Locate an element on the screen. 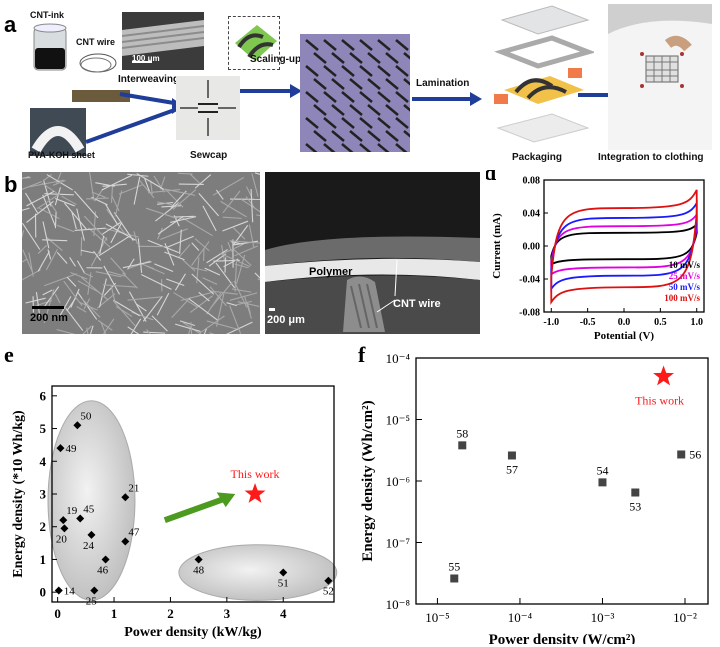  sem-panel-b: 200 nm is located at coordinates (141, 253).